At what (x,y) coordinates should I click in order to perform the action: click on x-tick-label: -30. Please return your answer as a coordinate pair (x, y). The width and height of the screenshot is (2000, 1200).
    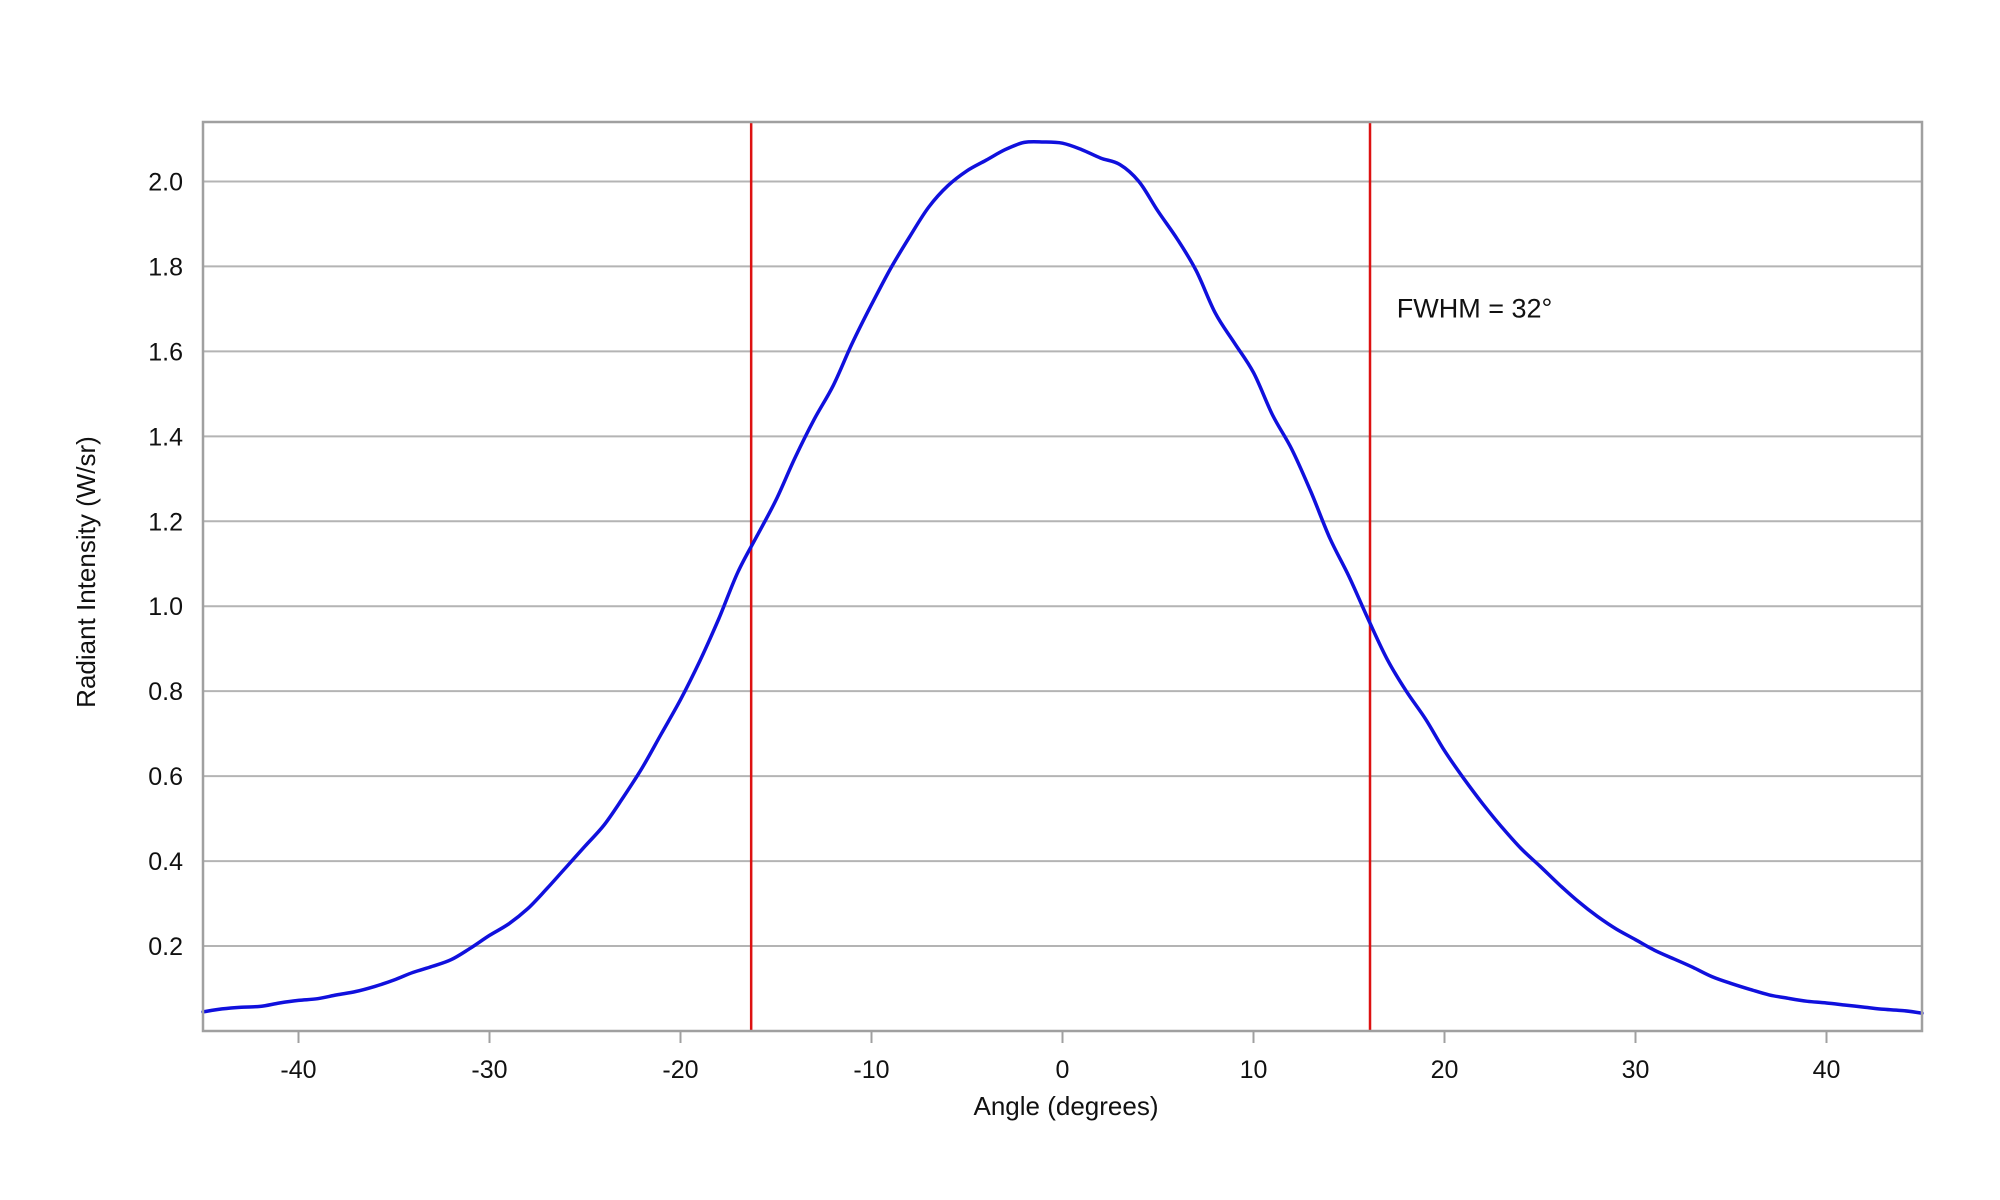
    Looking at the image, I should click on (489, 1070).